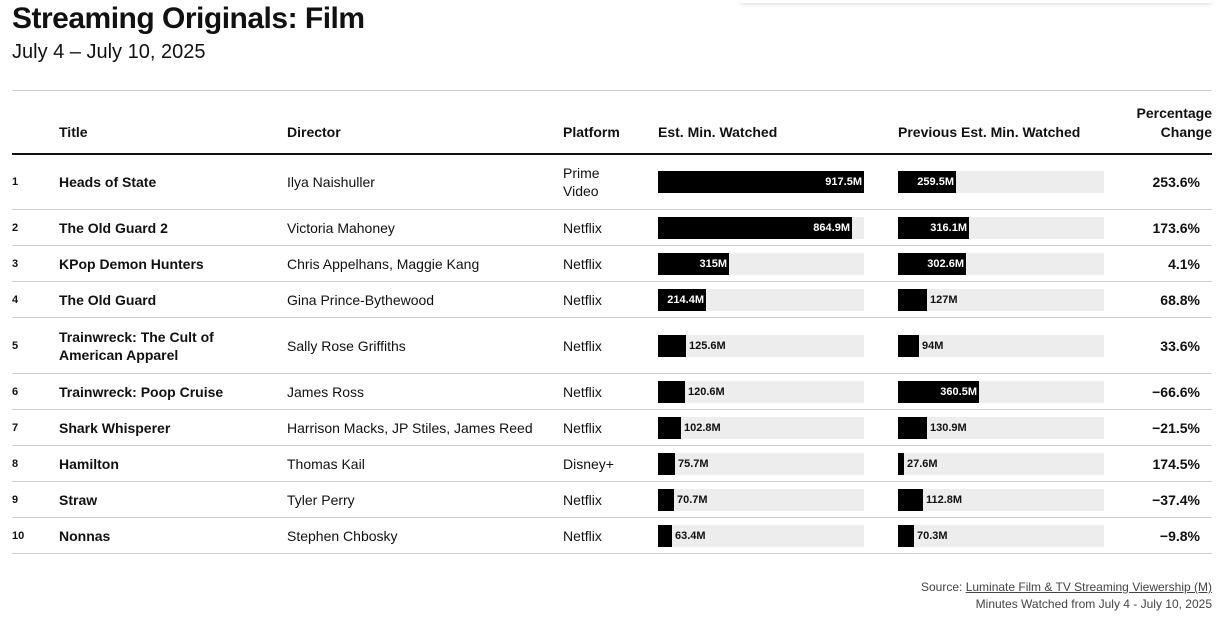  Describe the element at coordinates (1165, 182) in the screenshot. I see `change-cell: 253.6%` at that location.